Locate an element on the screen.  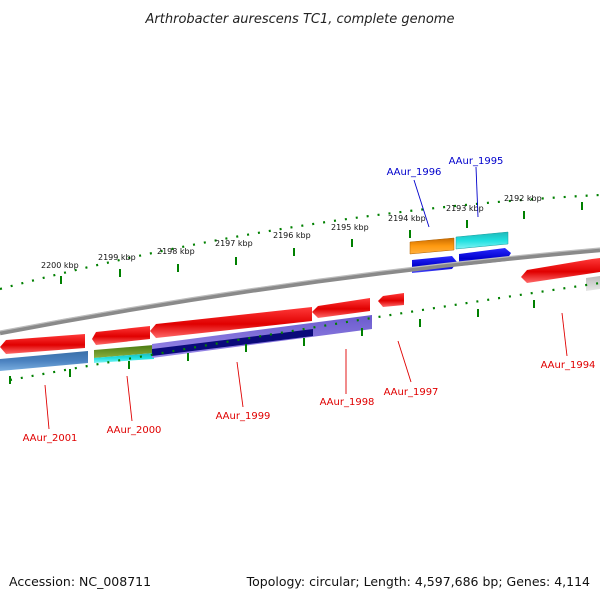
segment-2001-lower is located at coordinates (44, 361).